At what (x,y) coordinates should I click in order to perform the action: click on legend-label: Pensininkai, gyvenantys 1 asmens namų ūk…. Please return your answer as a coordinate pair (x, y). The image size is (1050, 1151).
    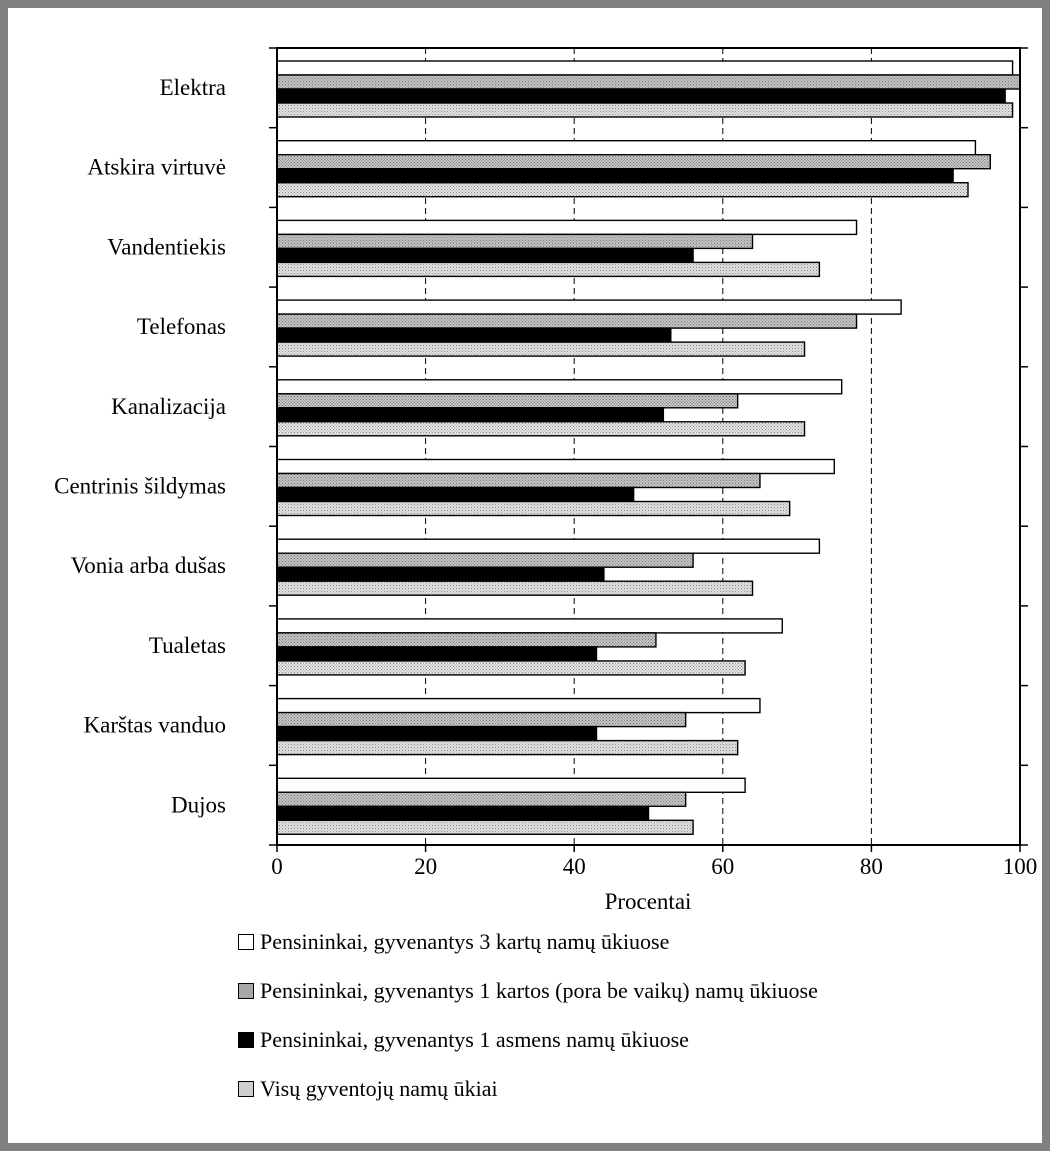
    Looking at the image, I should click on (474, 1039).